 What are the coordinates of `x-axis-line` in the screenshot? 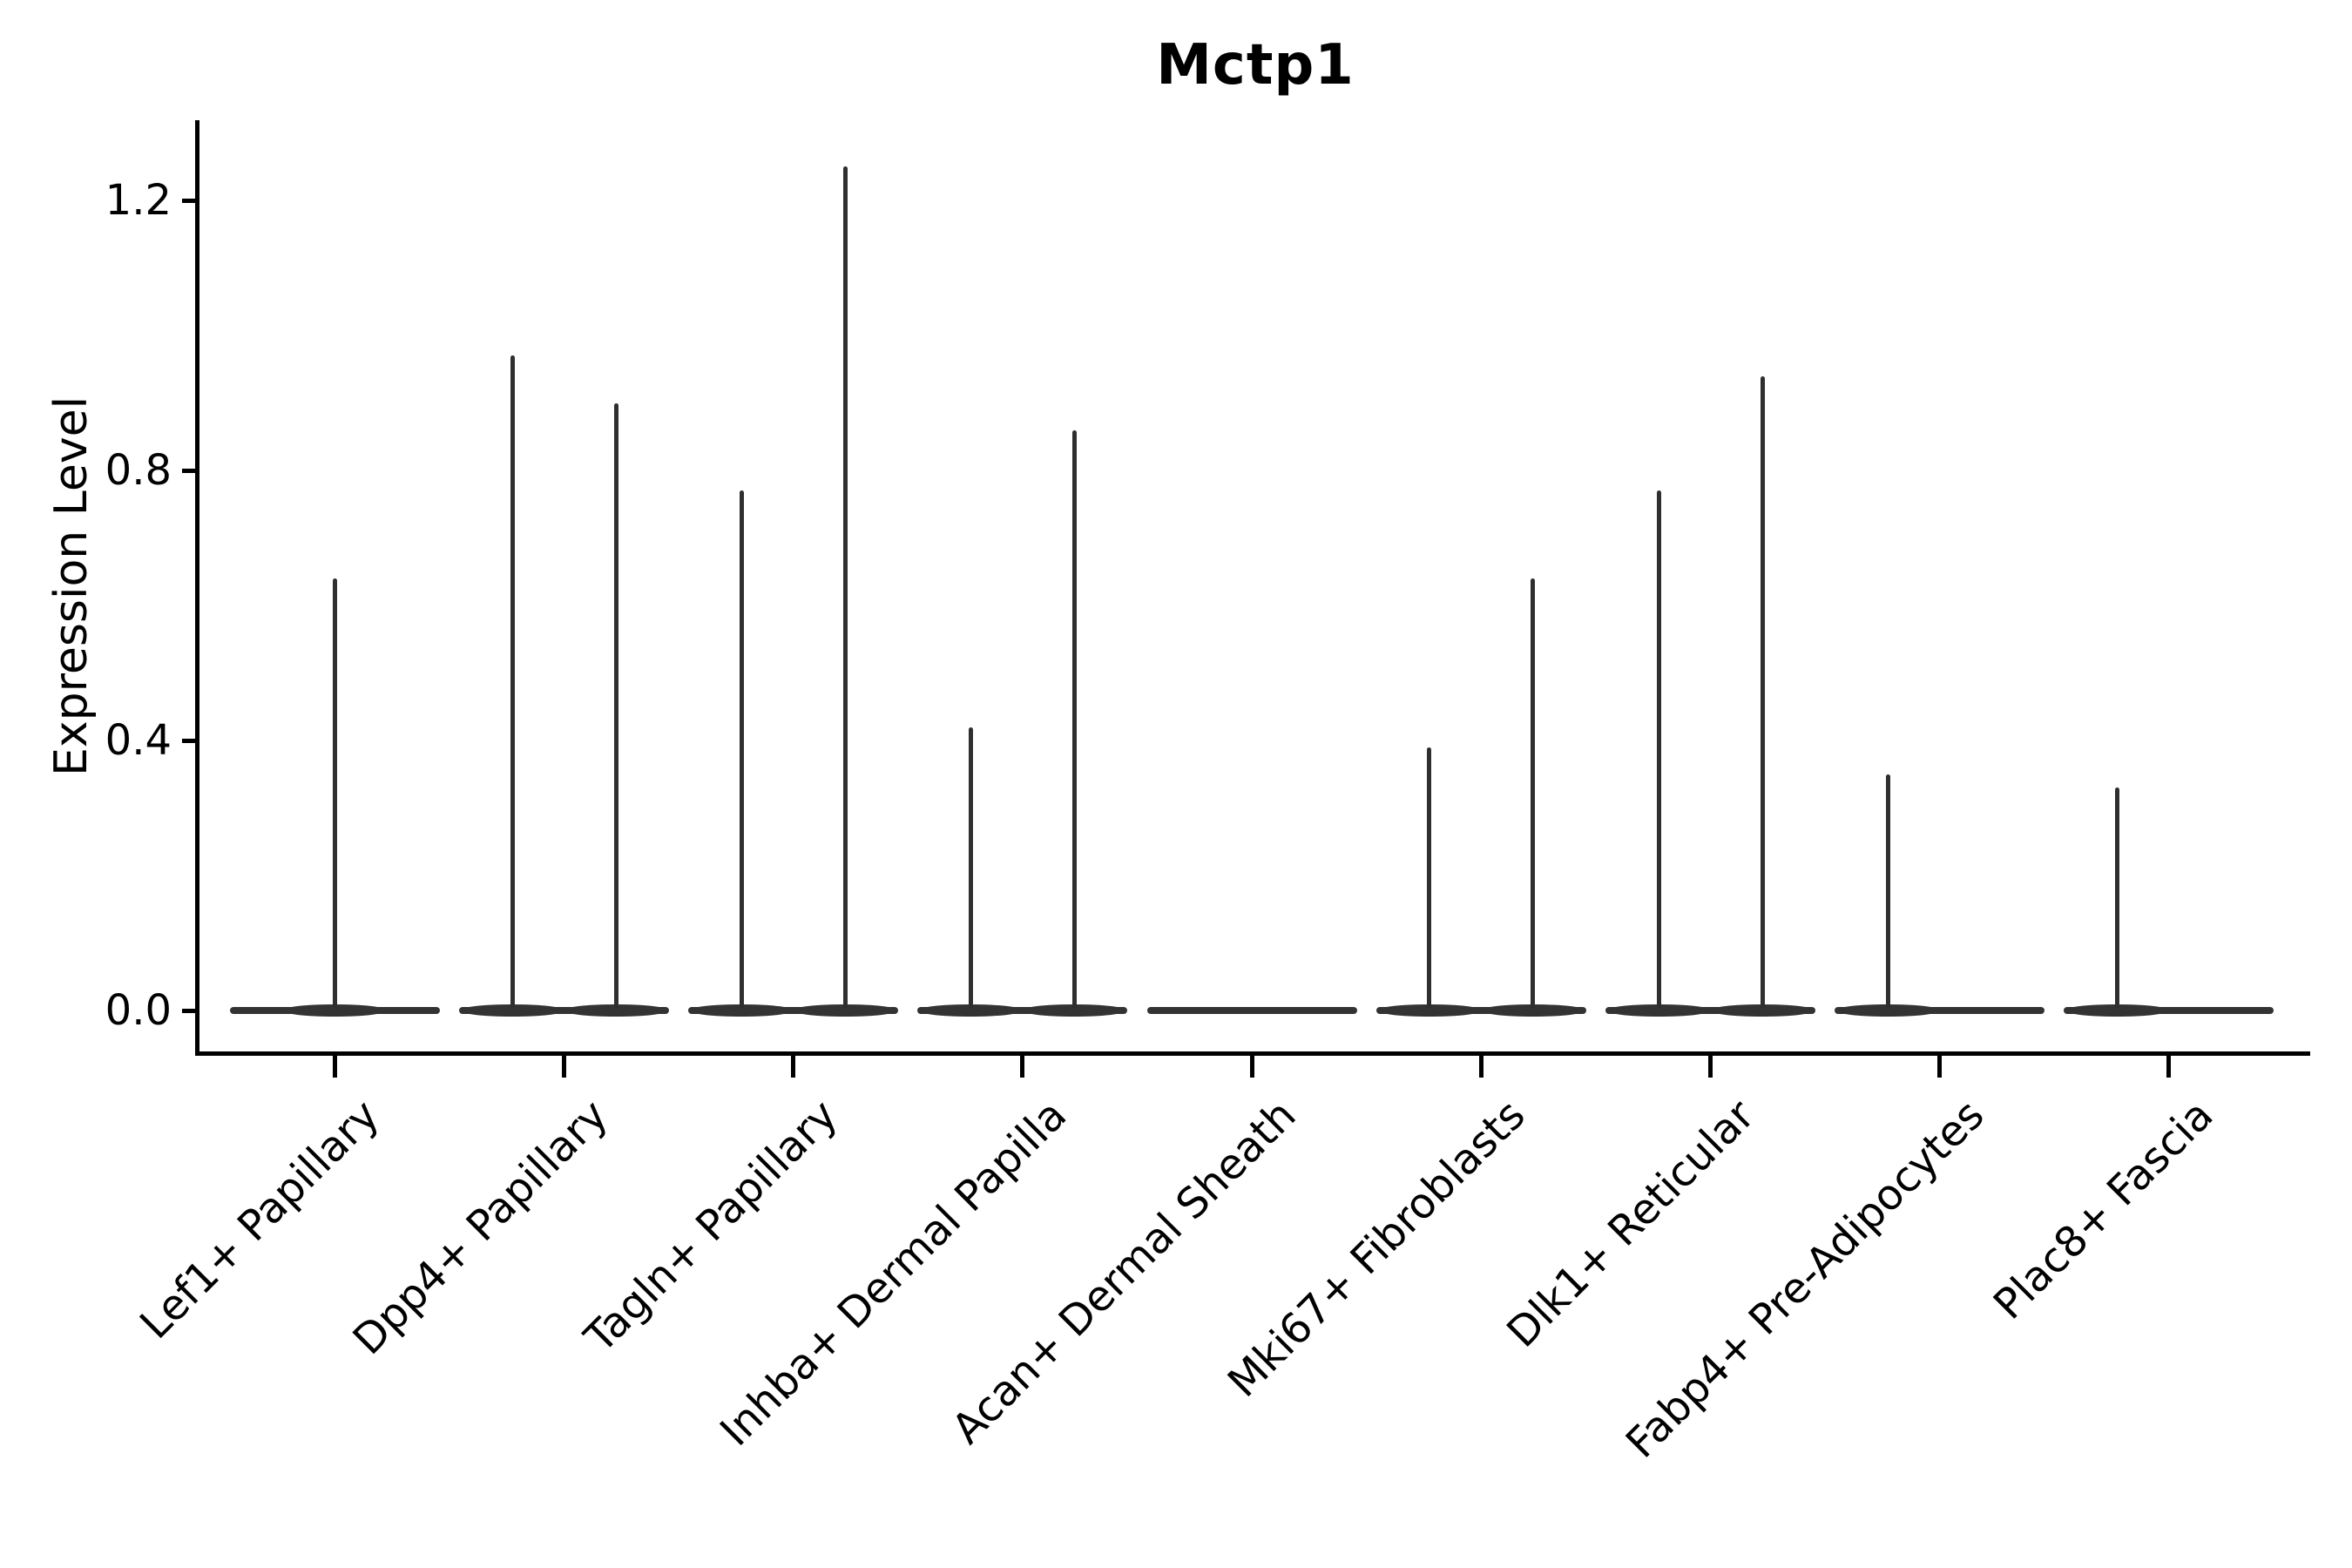 It's located at (1252, 1054).